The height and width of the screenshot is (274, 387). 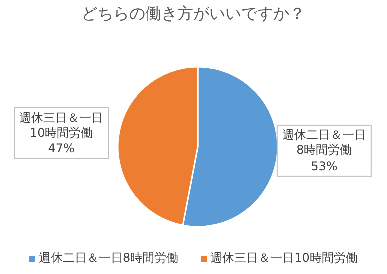 What do you see at coordinates (109, 258) in the screenshot?
I see `legend-label: 週休二日＆一日8時間労働` at bounding box center [109, 258].